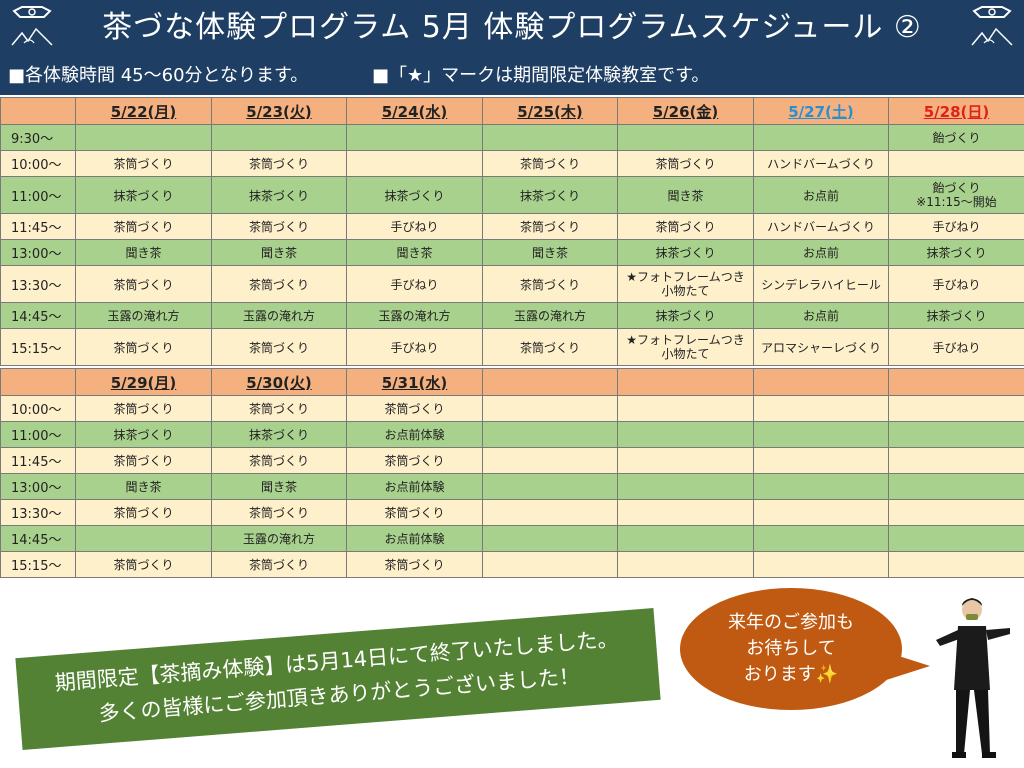 The width and height of the screenshot is (1024, 768). I want to click on date-header: 5/24(水), so click(414, 111).